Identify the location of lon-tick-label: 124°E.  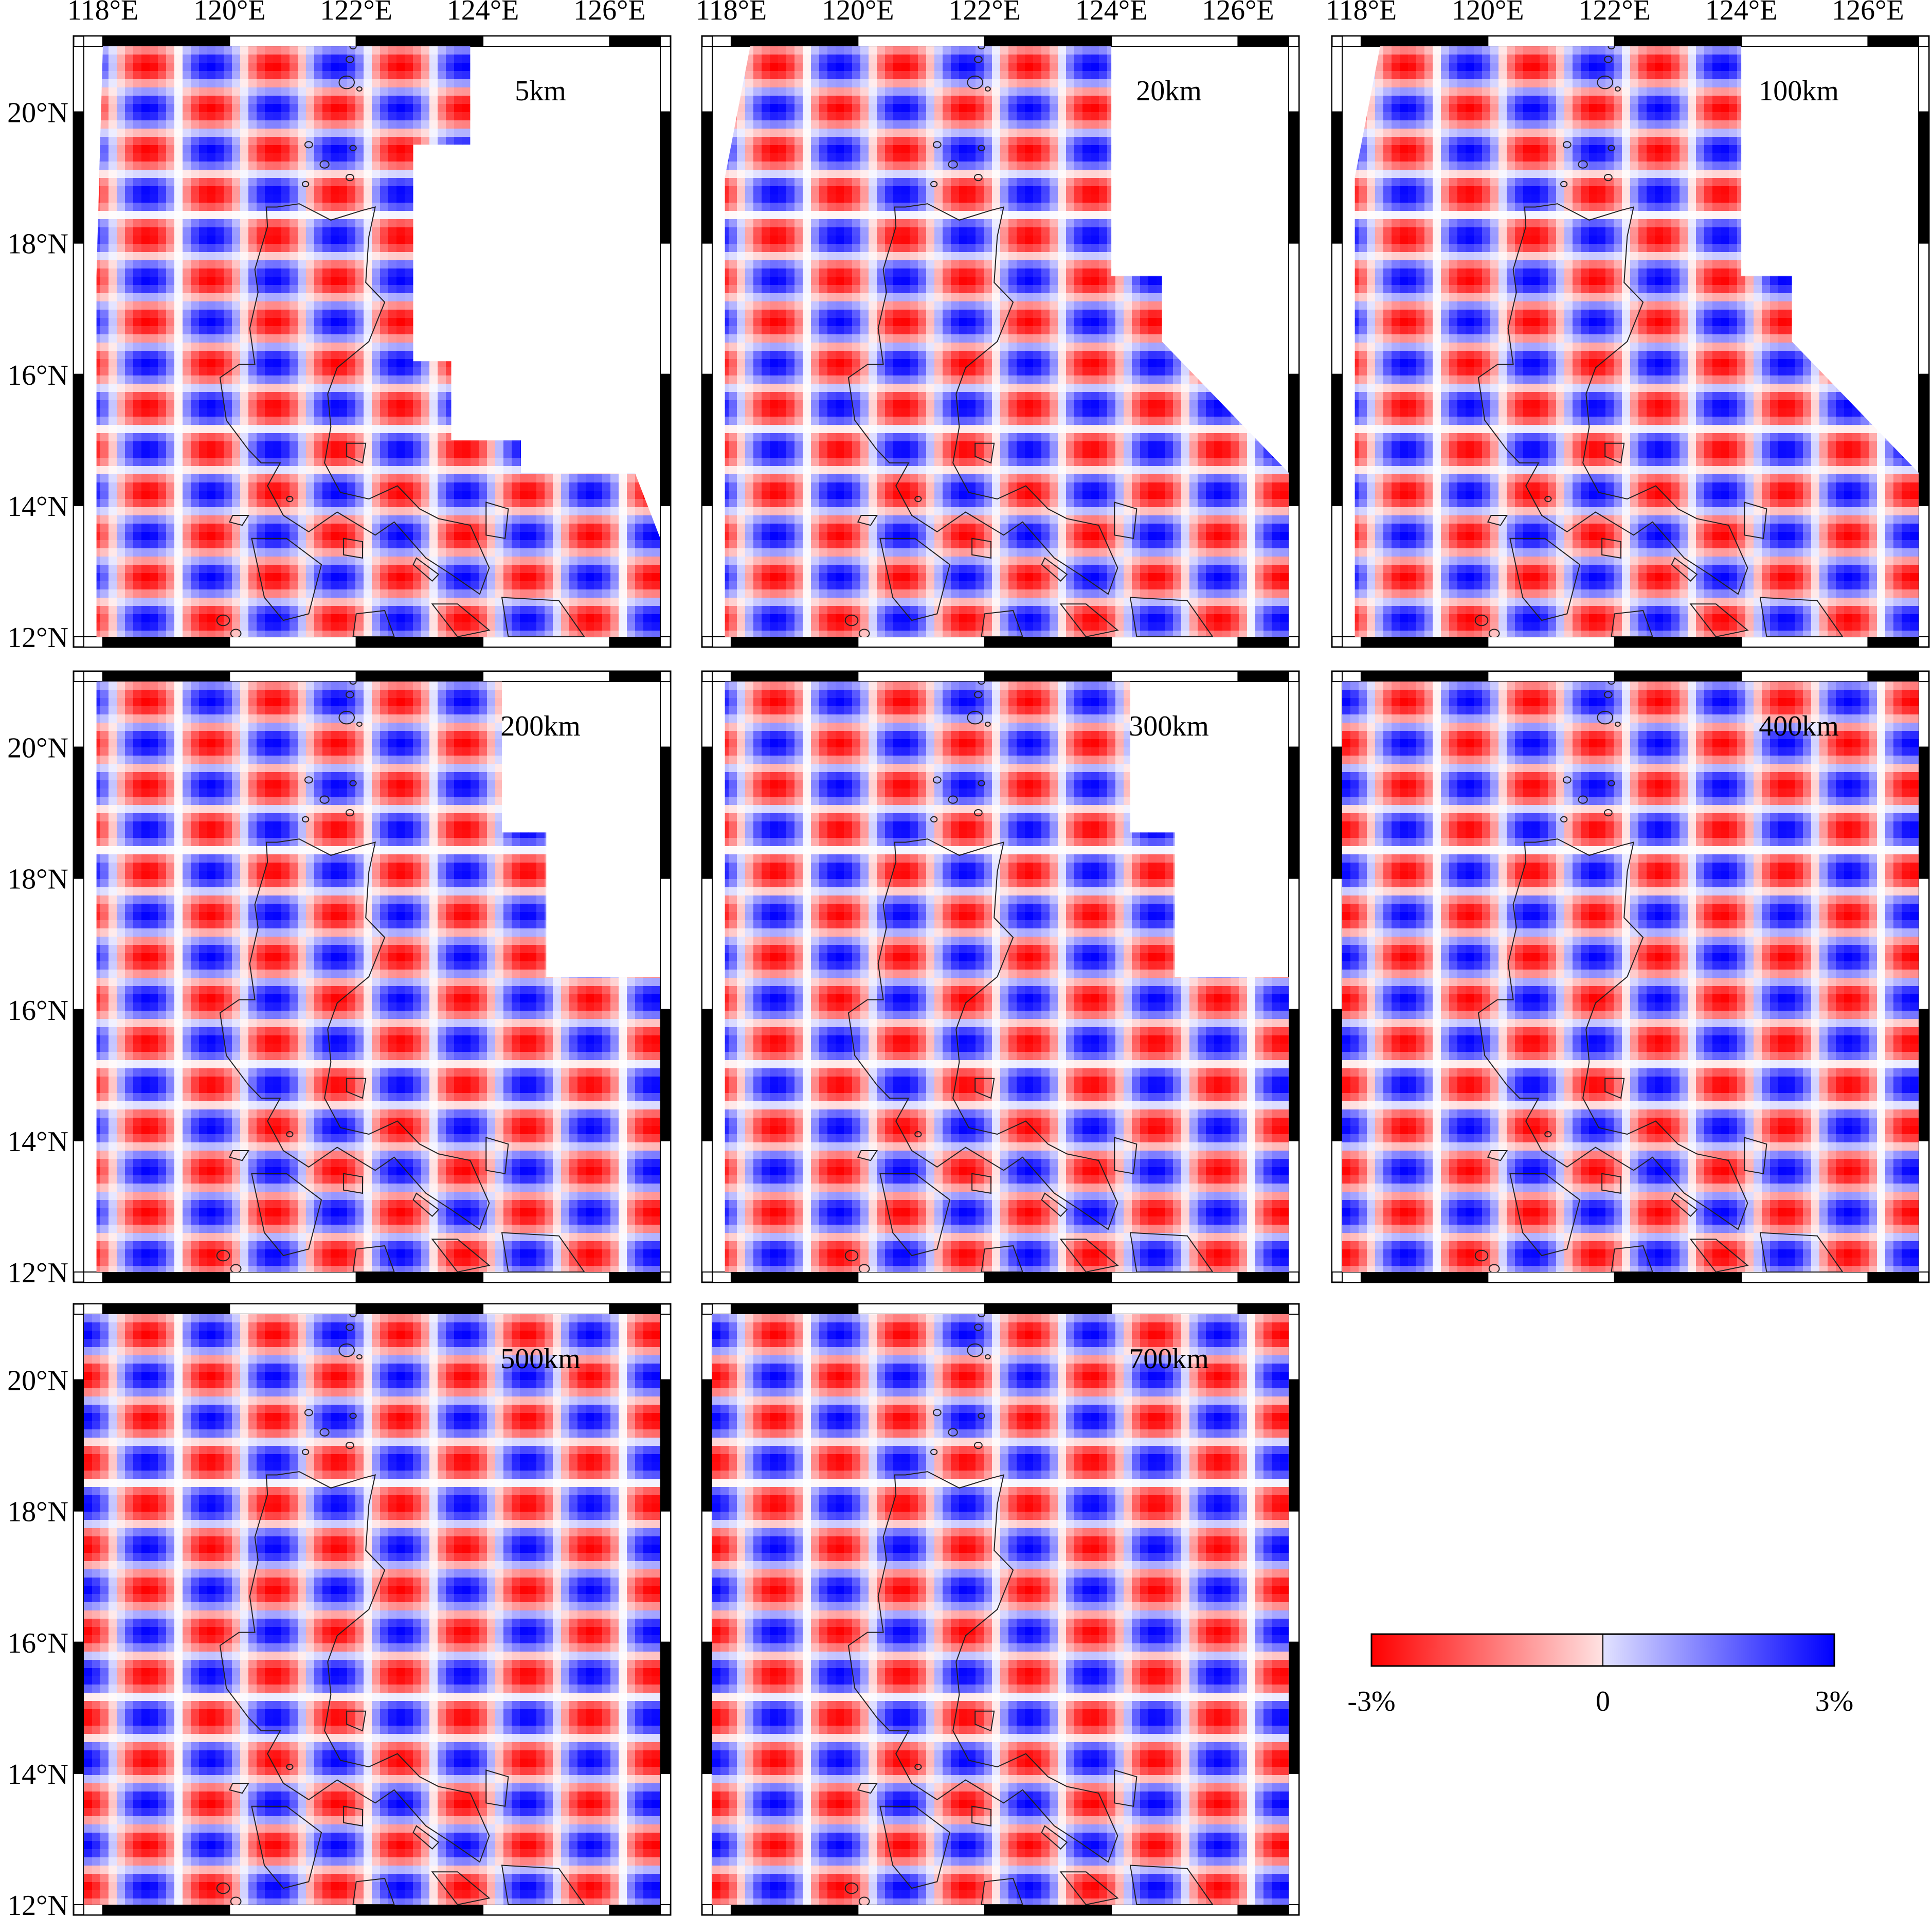
(1111, 13).